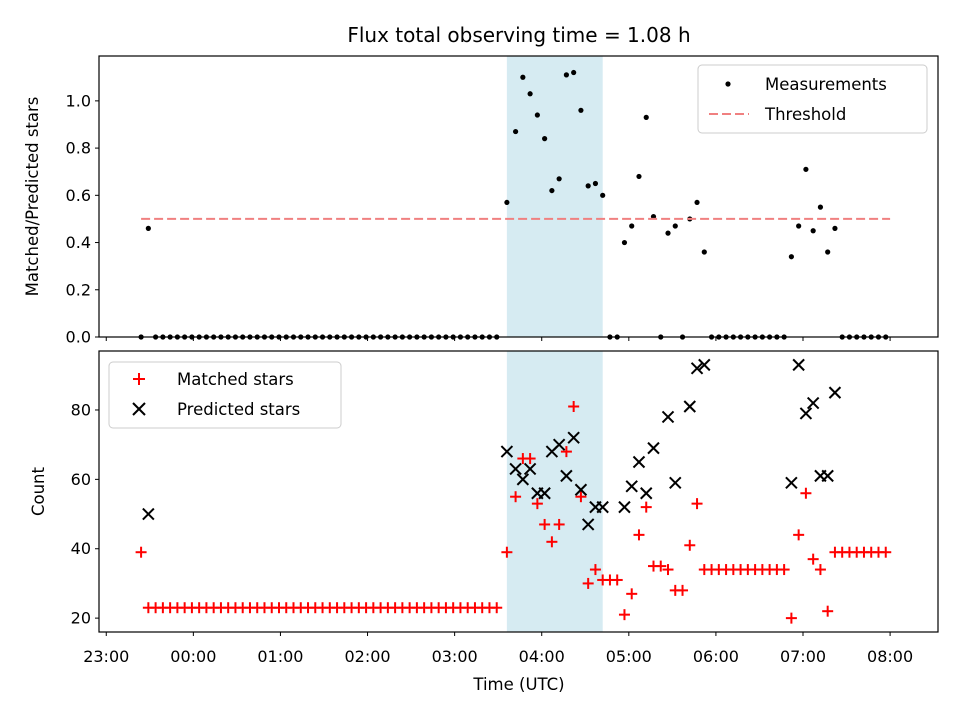 The image size is (960, 720). Describe the element at coordinates (78, 100) in the screenshot. I see `y-tick-label: 1.0` at that location.